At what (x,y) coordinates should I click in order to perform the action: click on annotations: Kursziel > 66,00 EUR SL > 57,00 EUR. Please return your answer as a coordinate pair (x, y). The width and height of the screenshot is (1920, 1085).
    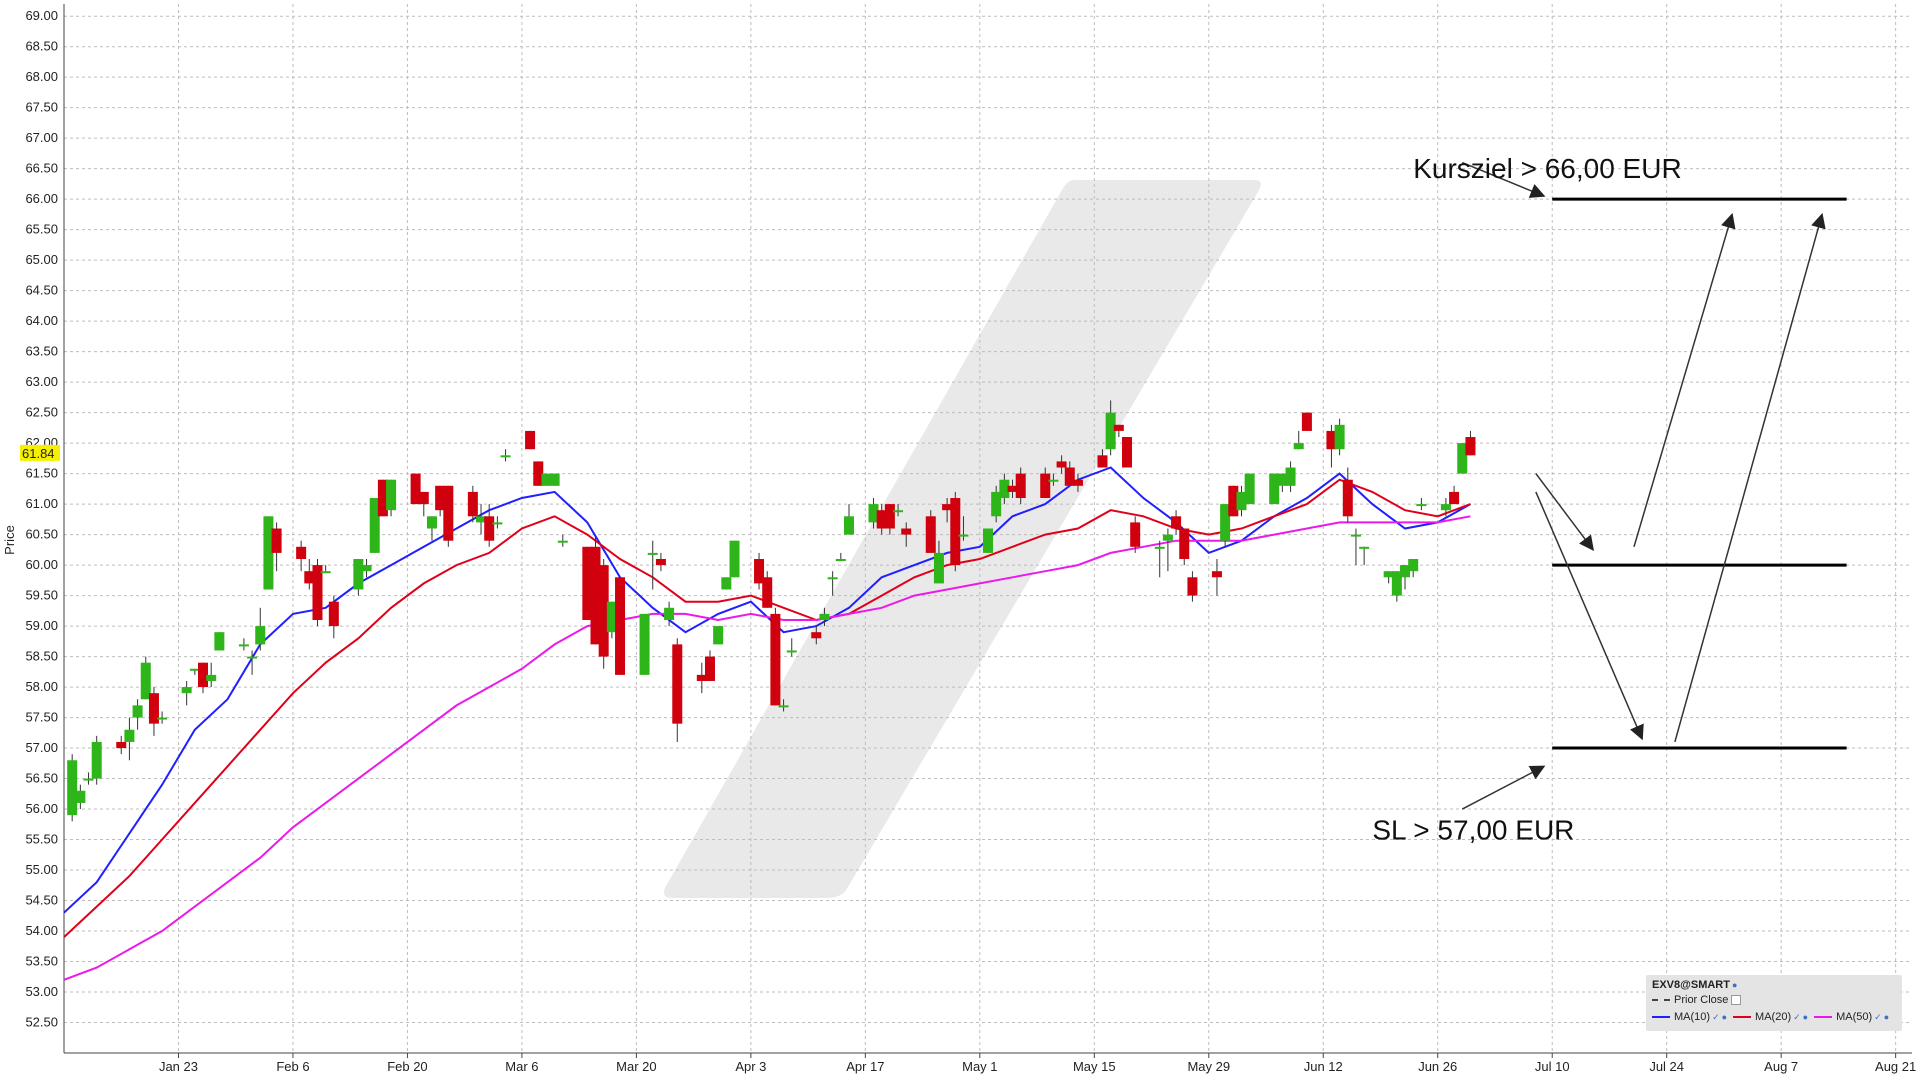
    Looking at the image, I should click on (1526, 499).